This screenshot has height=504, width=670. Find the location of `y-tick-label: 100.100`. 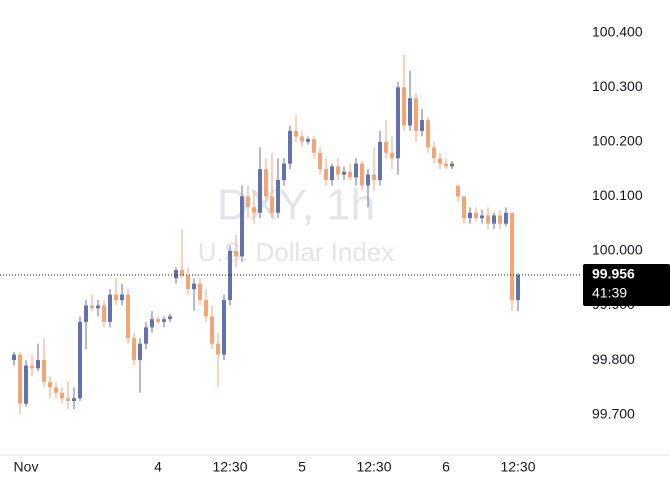

y-tick-label: 100.100 is located at coordinates (617, 195).